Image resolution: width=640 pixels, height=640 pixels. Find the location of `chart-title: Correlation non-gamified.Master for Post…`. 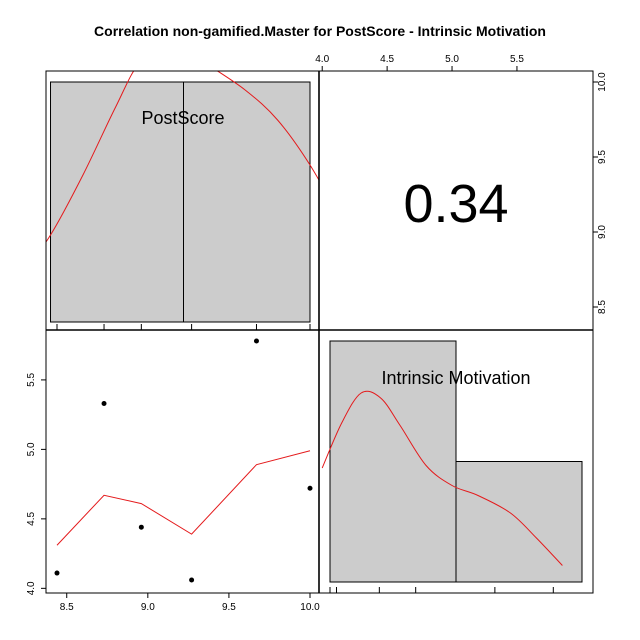

chart-title: Correlation non-gamified.Master for Post… is located at coordinates (320, 31).